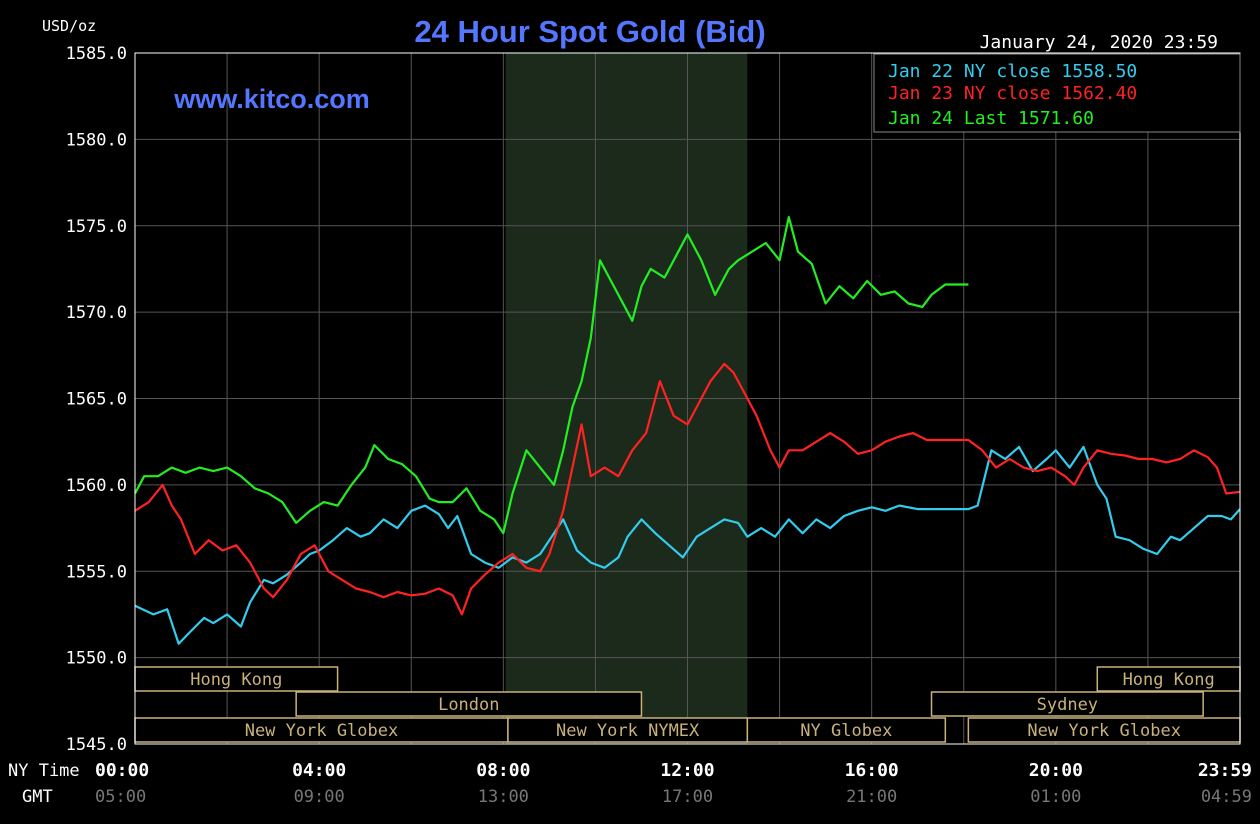 The height and width of the screenshot is (824, 1260). What do you see at coordinates (271, 99) in the screenshot?
I see `site-watermark: www.kitco.com` at bounding box center [271, 99].